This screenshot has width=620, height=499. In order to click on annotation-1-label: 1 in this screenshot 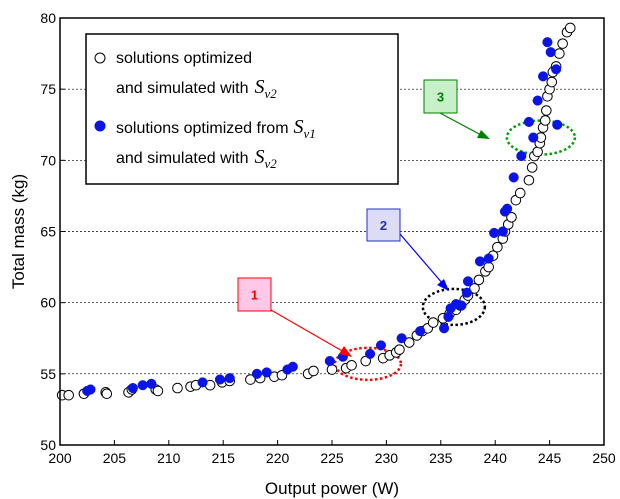, I will do `click(254, 295)`.